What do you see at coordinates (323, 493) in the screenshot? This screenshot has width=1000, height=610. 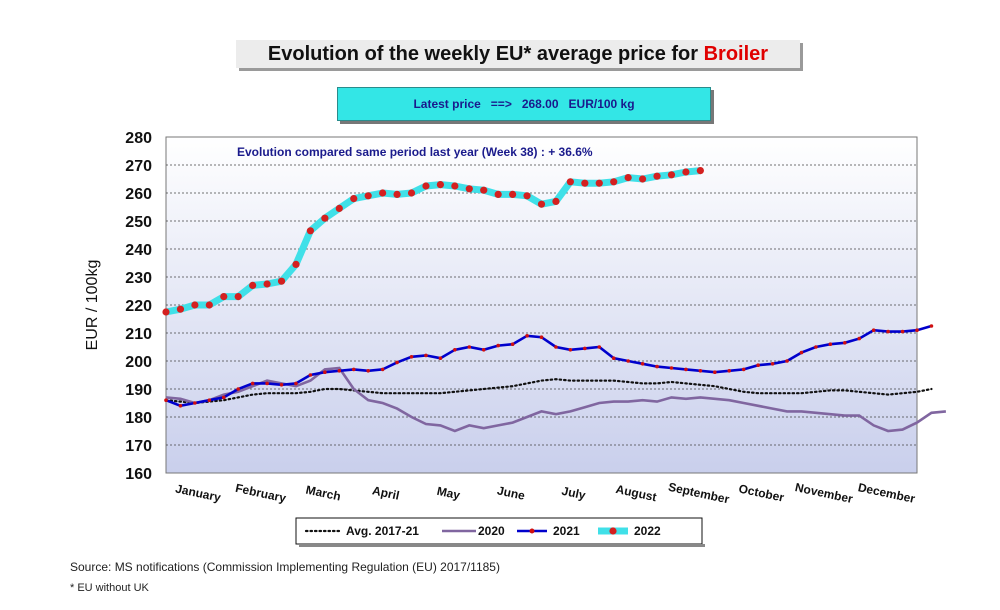 I see `x-tick-label: March` at bounding box center [323, 493].